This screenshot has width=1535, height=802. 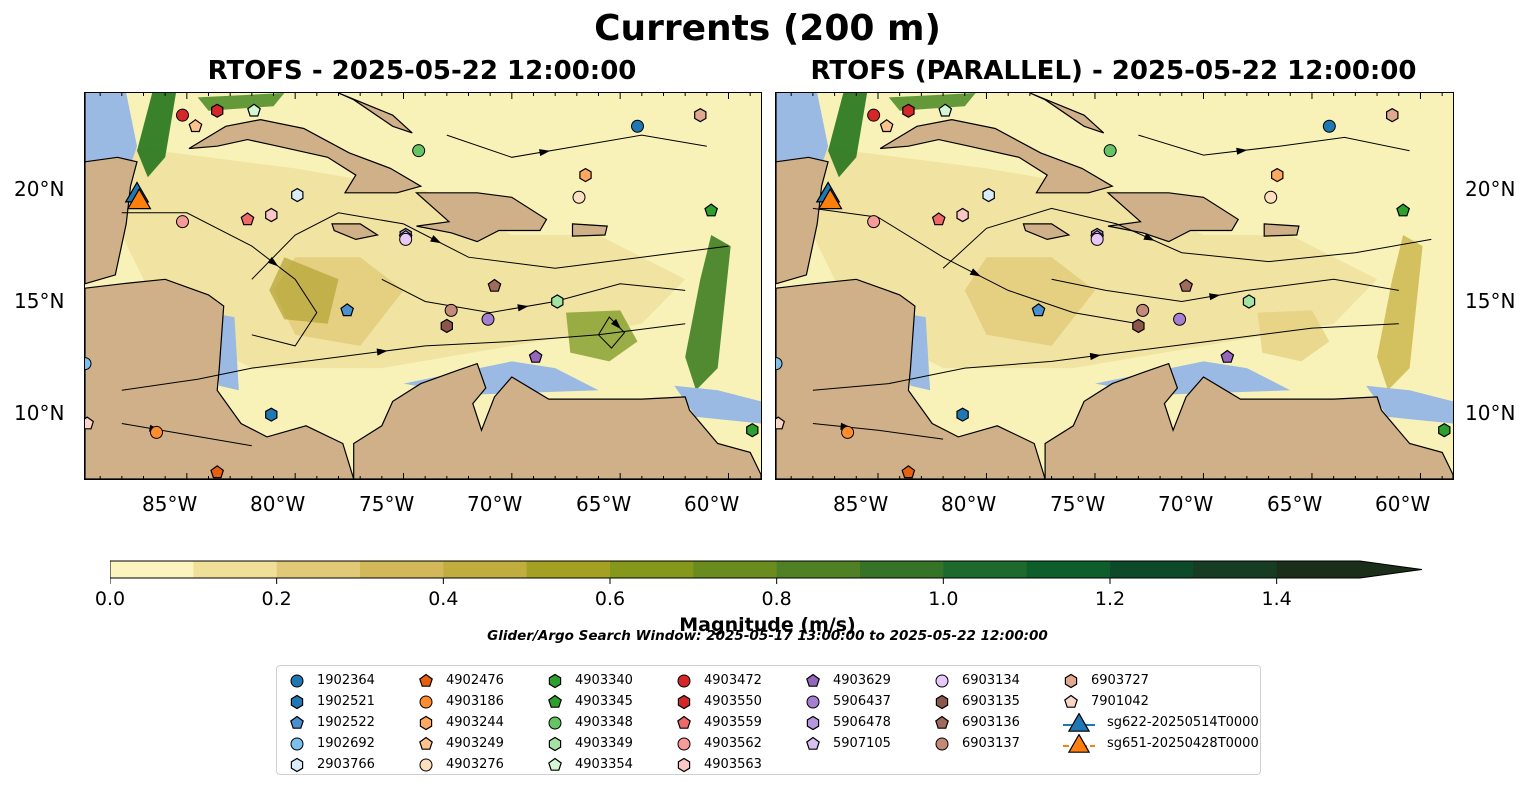 I want to click on legend-item: 4903629, so click(x=847, y=680).